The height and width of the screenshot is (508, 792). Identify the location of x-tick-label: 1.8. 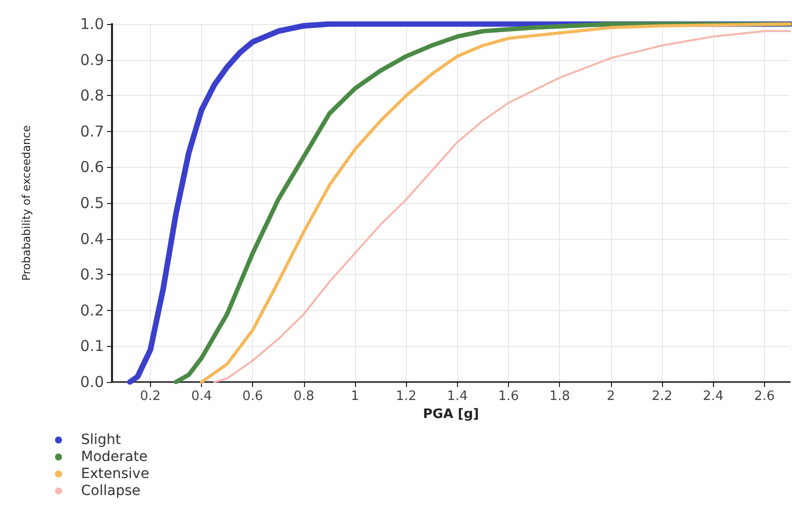
(559, 396).